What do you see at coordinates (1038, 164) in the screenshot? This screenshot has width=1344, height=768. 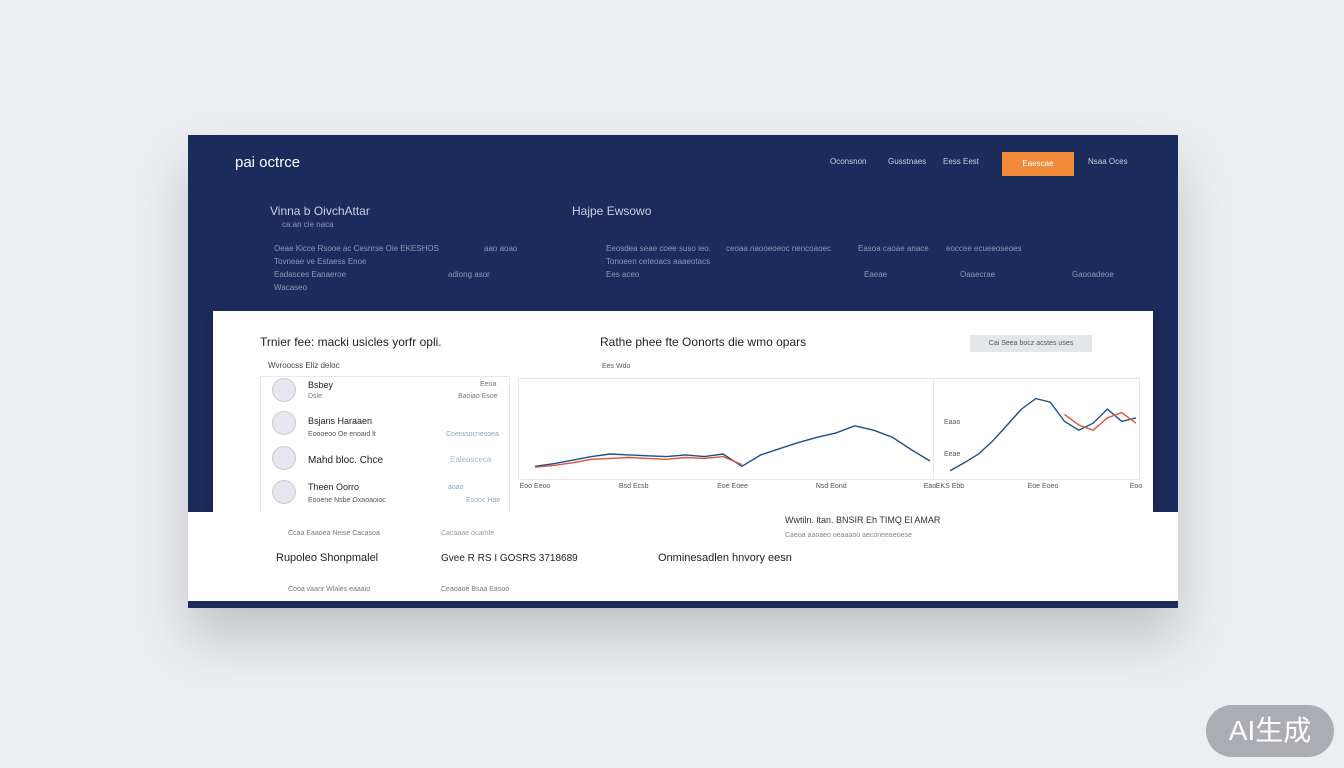 I see `cta-button: Eaescae` at bounding box center [1038, 164].